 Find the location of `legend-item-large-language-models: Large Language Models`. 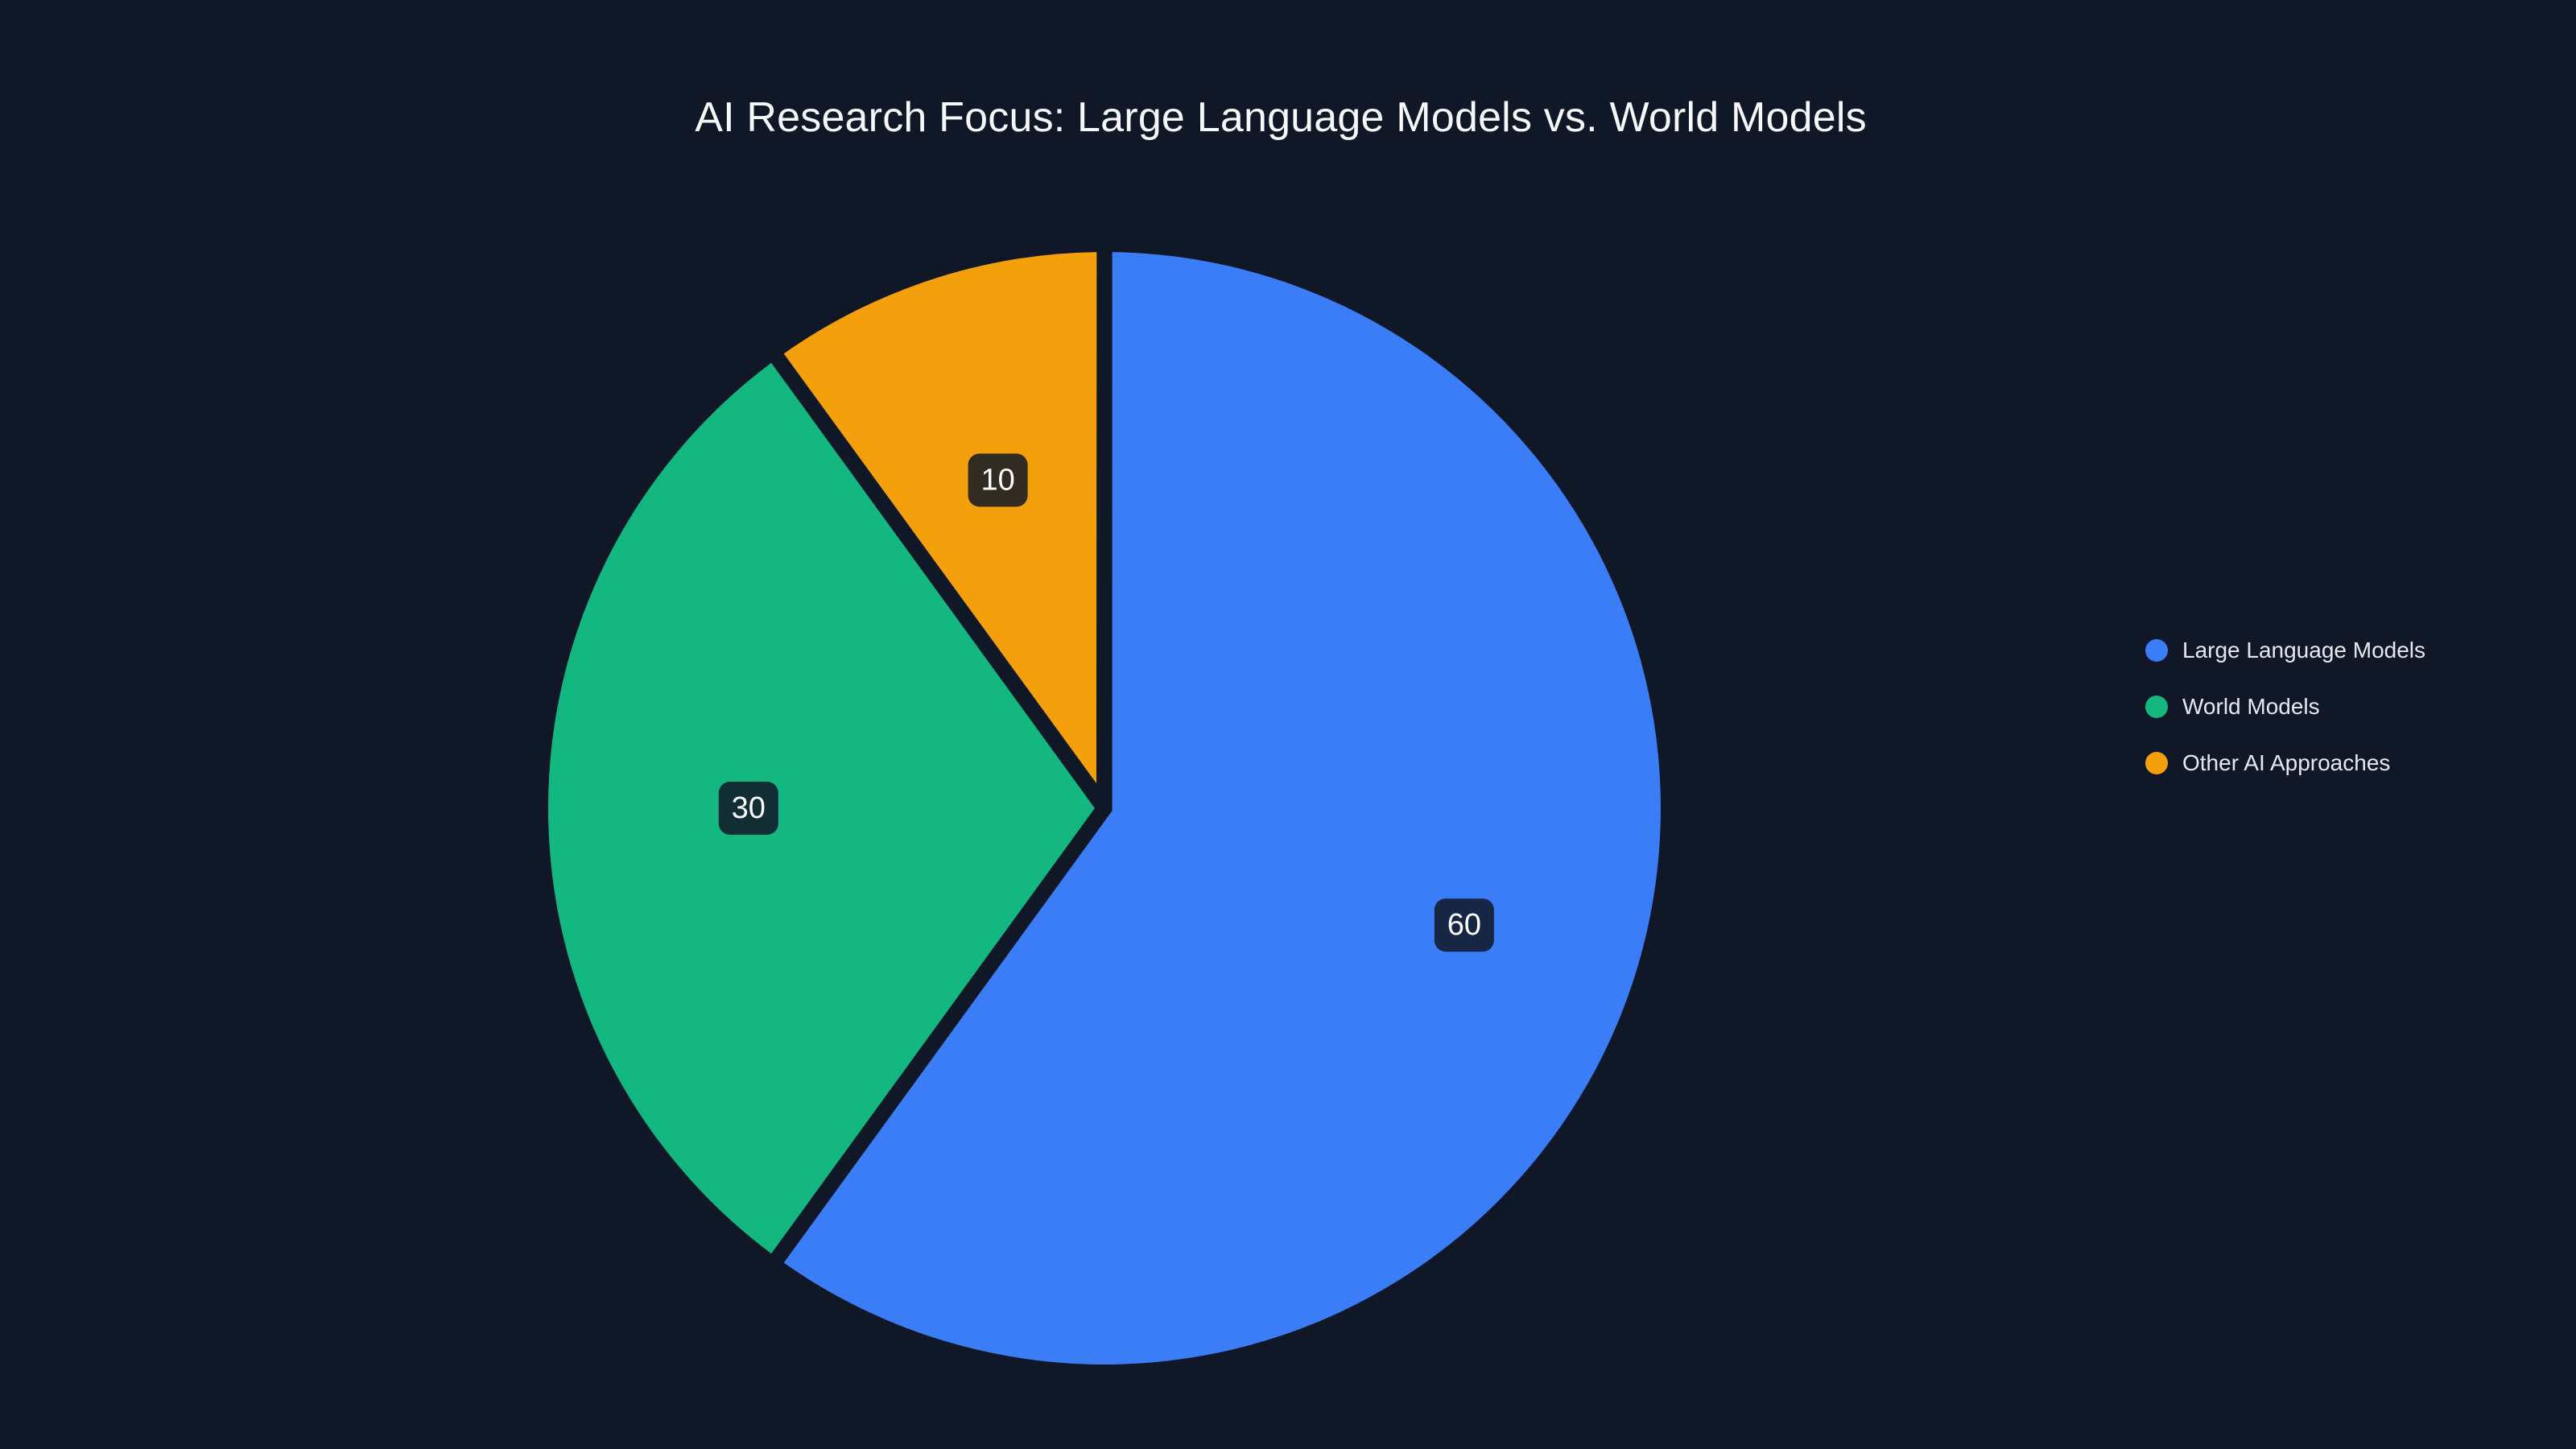

legend-item-large-language-models: Large Language Models is located at coordinates (2354, 650).